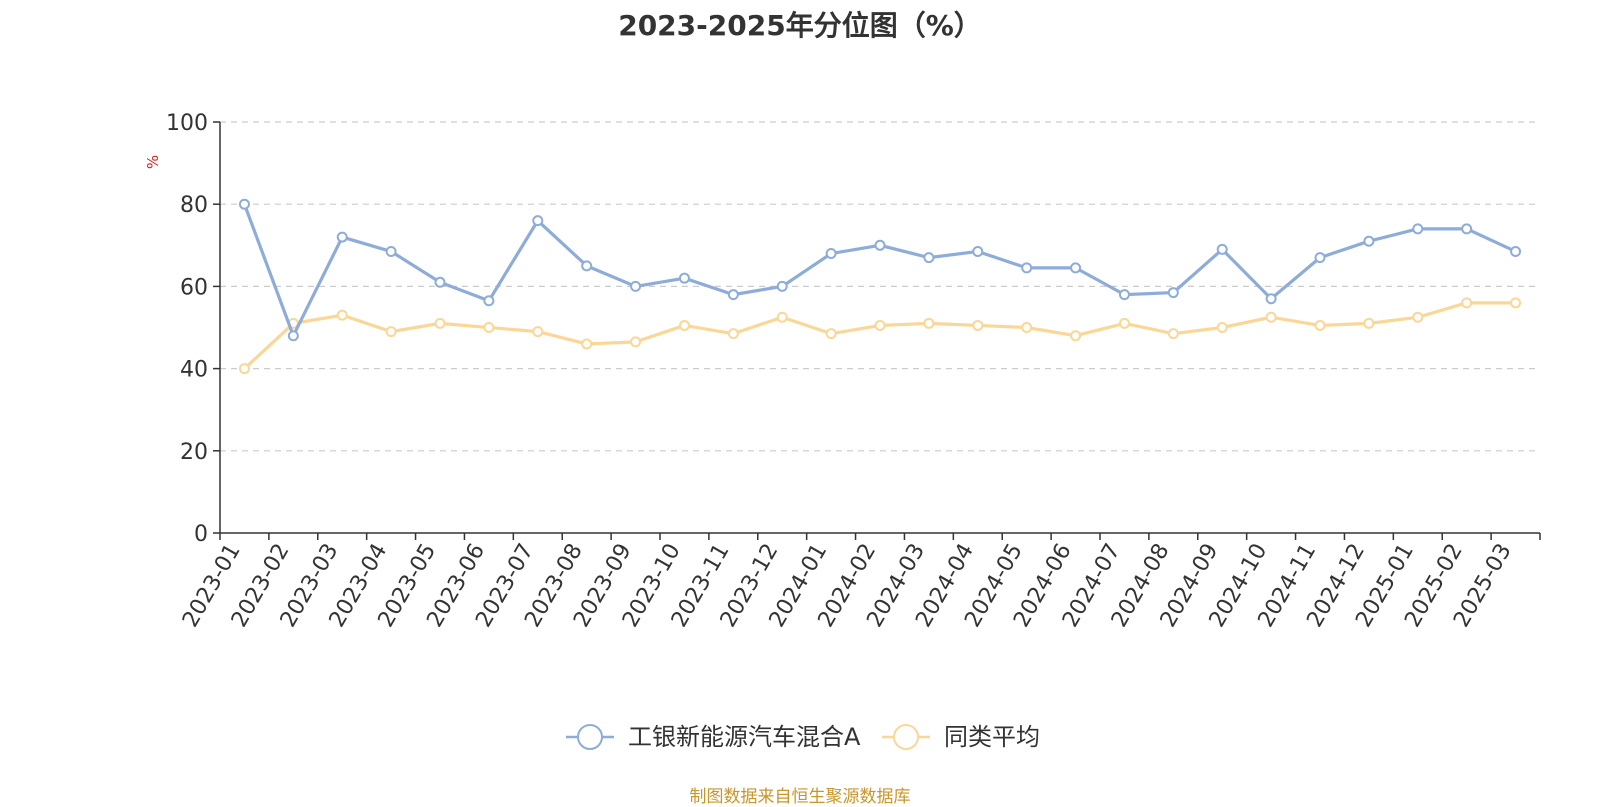 This screenshot has height=807, width=1600. Describe the element at coordinates (800, 797) in the screenshot. I see `source-note: 制图数据来自恒生聚源数据库` at that location.